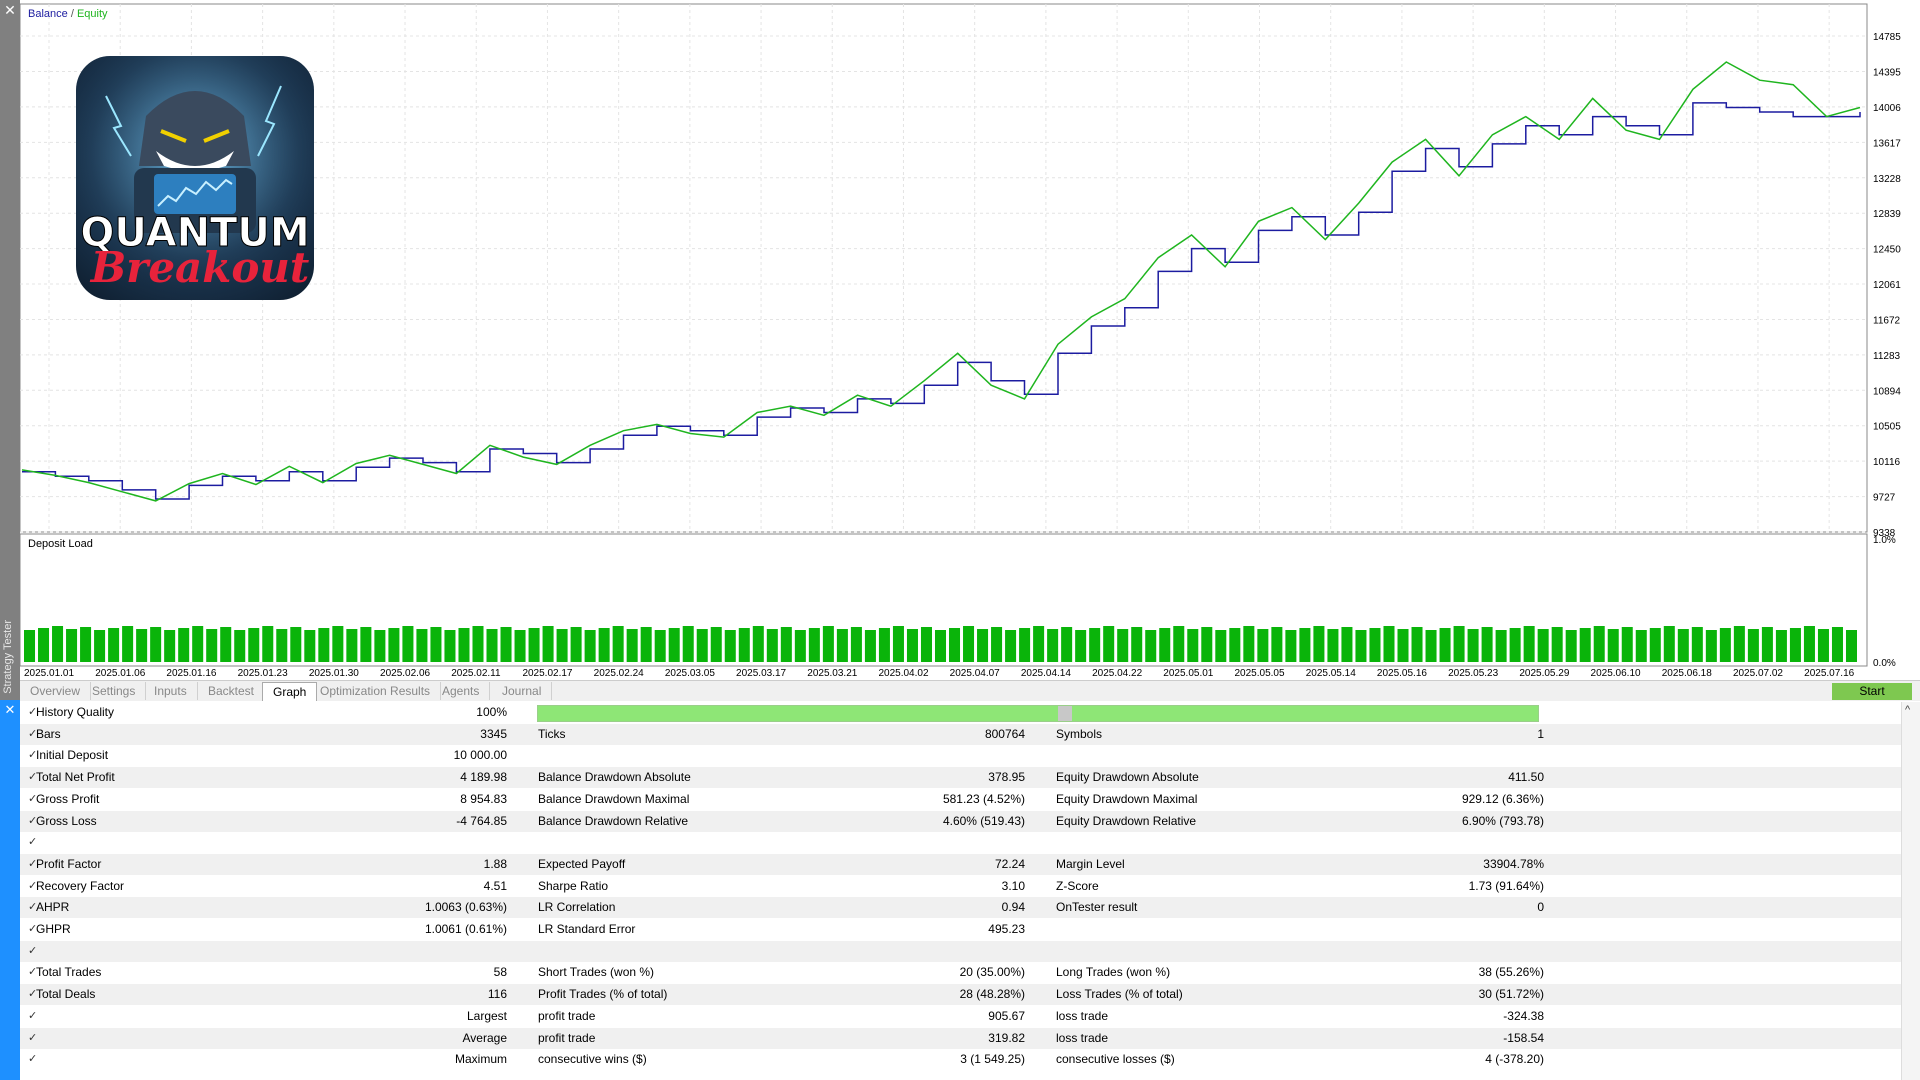  I want to click on history-quality-bar, so click(1038, 713).